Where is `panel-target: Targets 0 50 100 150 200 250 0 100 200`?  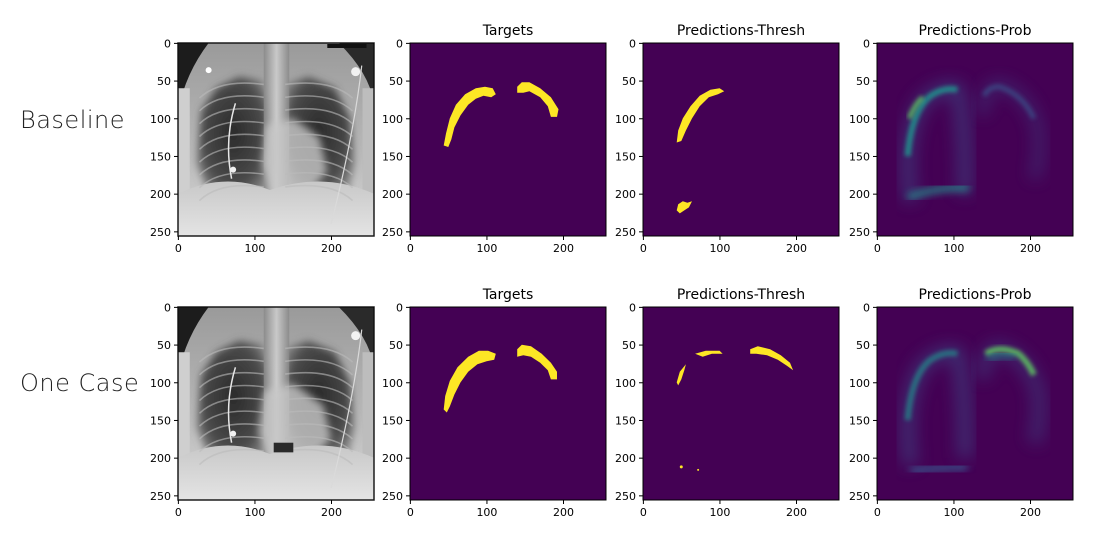
panel-target: Targets 0 50 100 150 200 250 0 100 200 is located at coordinates (494, 403).